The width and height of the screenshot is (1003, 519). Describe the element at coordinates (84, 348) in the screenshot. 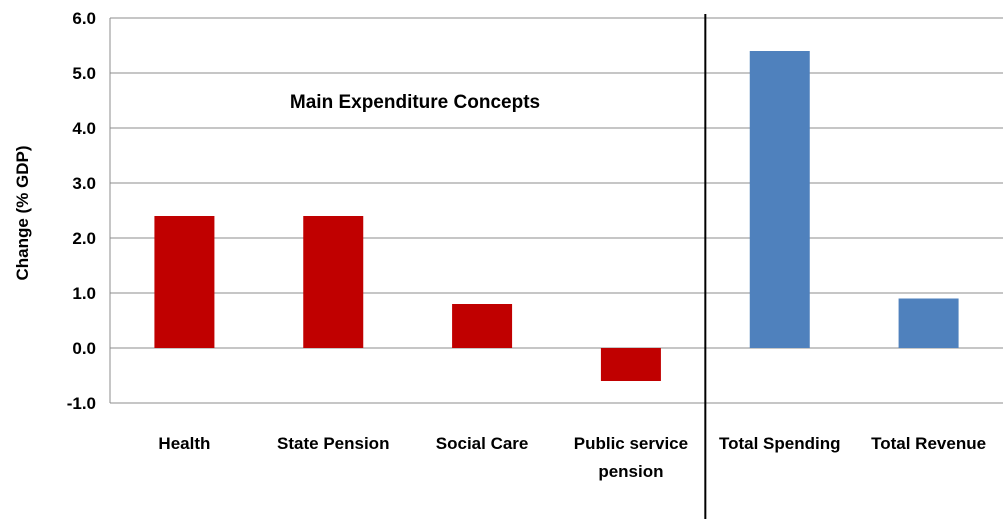

I see `y-tick-label: 0.0` at that location.